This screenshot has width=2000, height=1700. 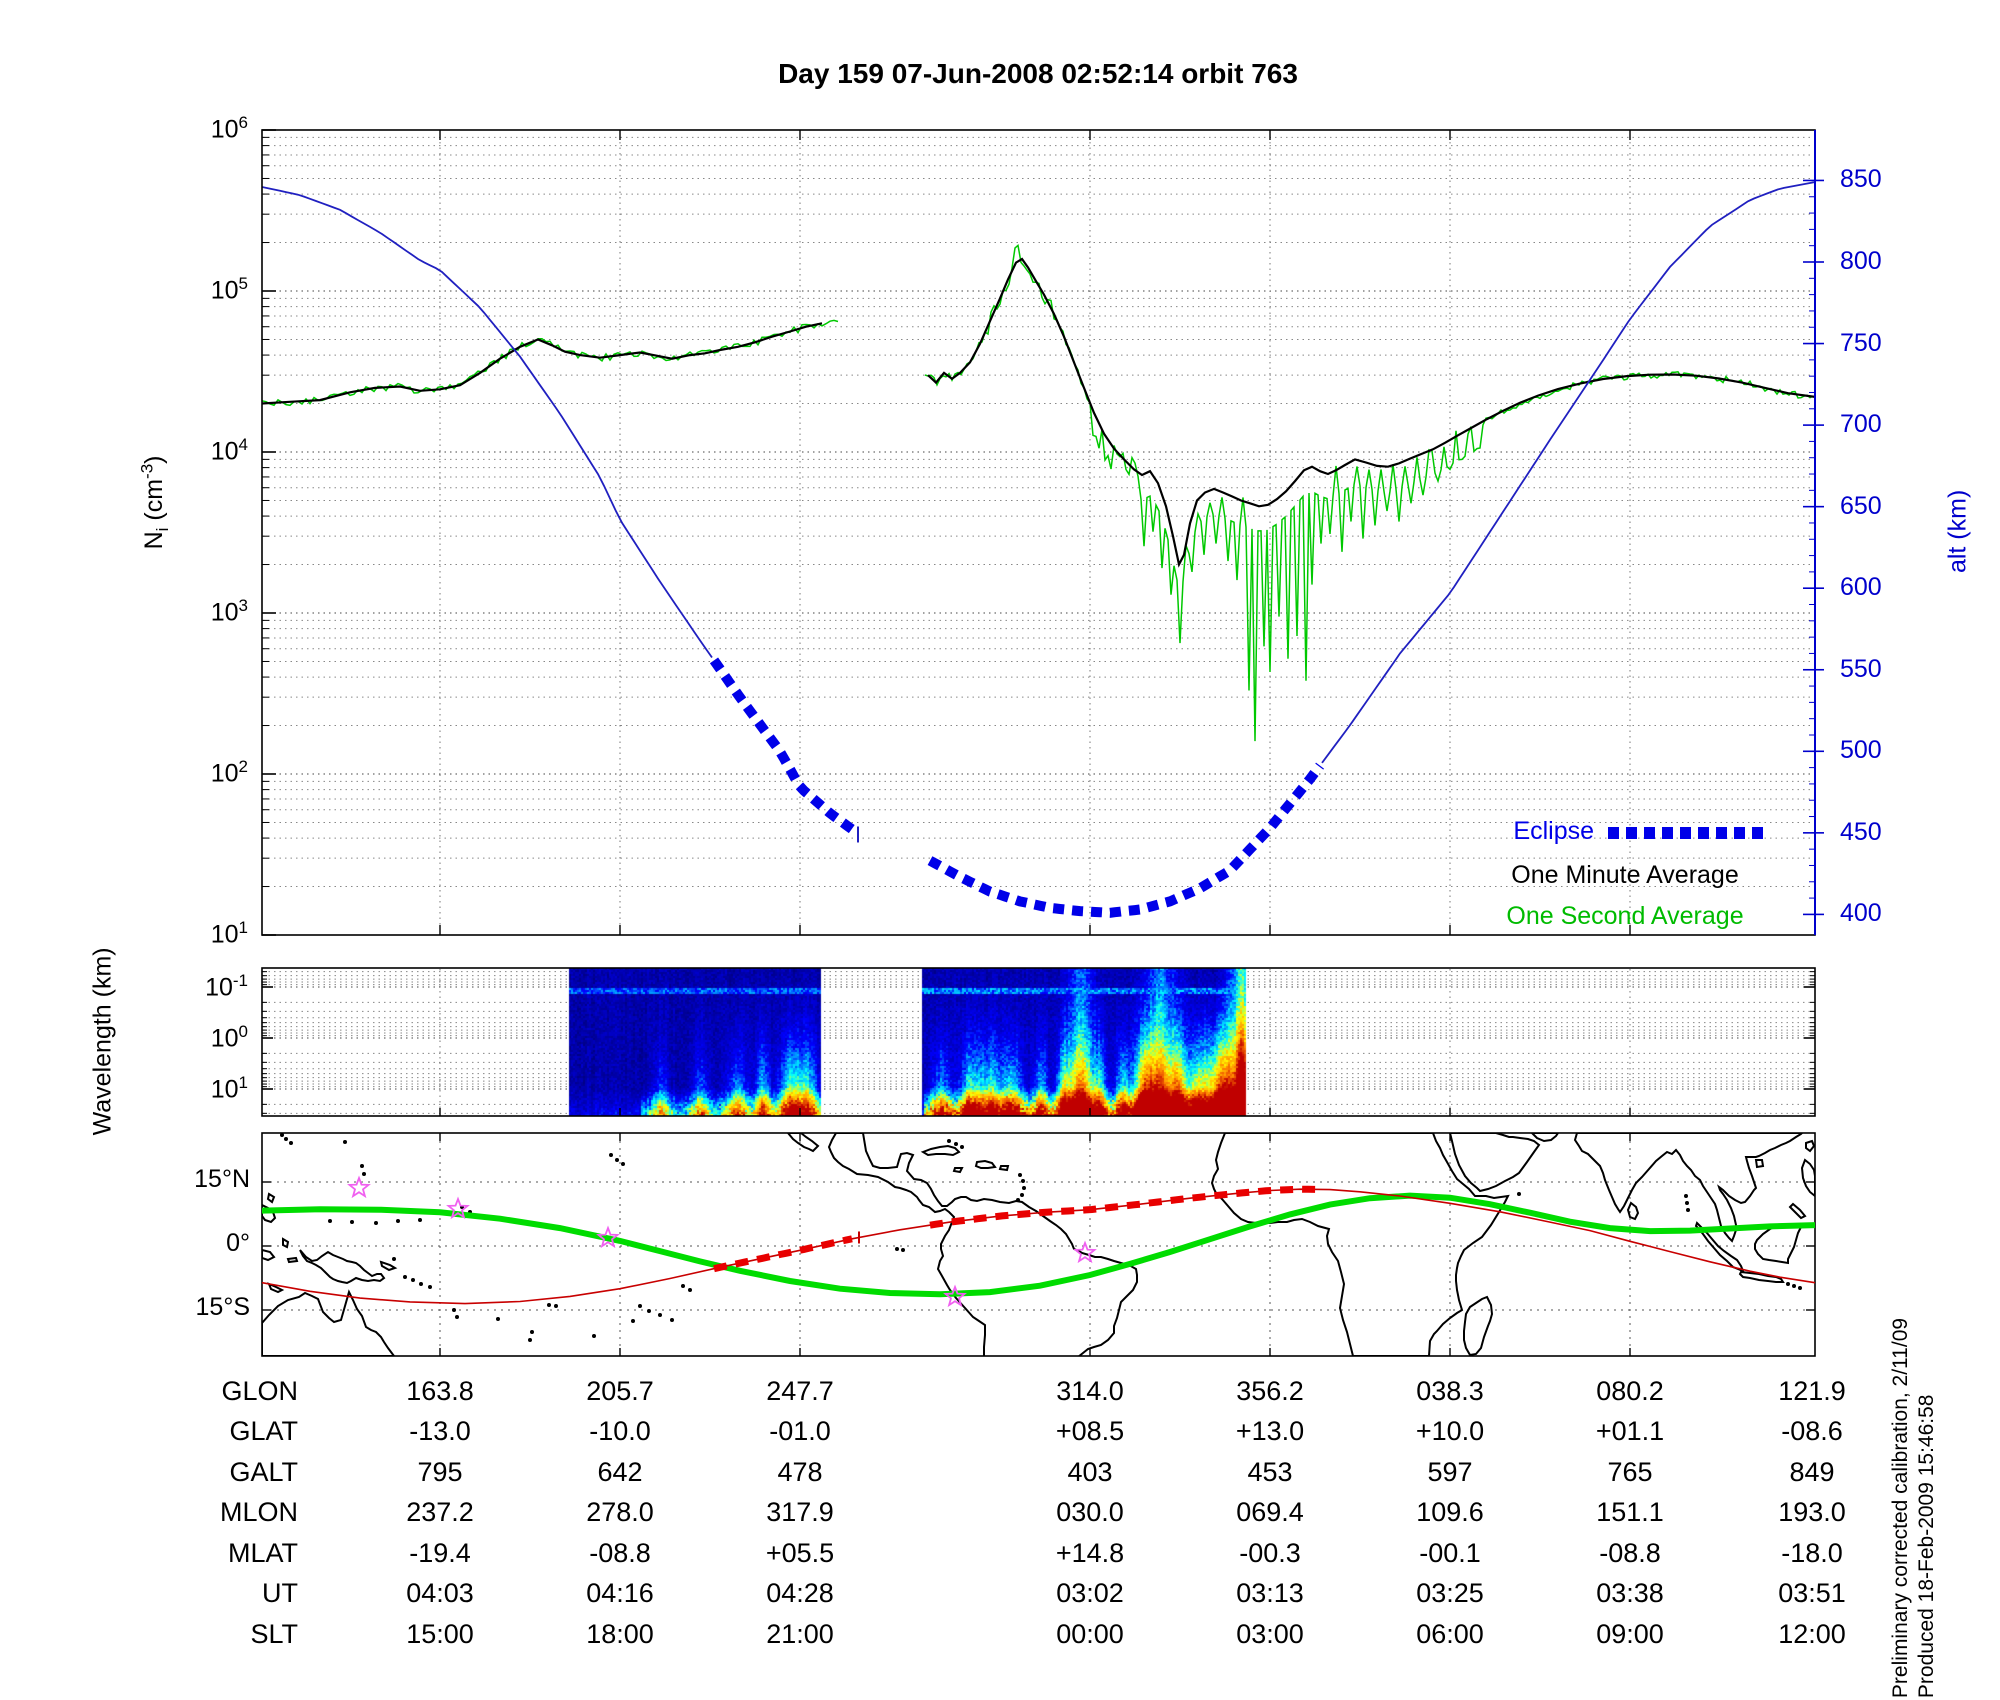 What do you see at coordinates (1812, 1512) in the screenshot?
I see `table-cell: 193.0` at bounding box center [1812, 1512].